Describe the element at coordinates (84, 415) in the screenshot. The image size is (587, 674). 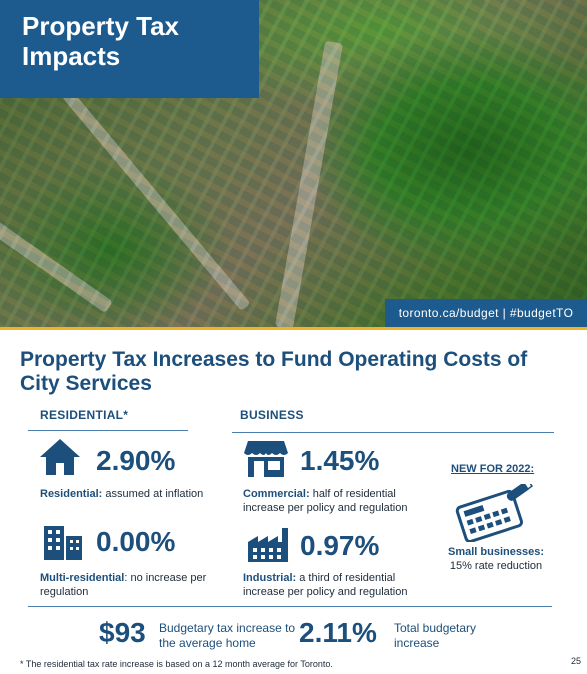
I see `residential-heading: RESIDENTIAL*` at that location.